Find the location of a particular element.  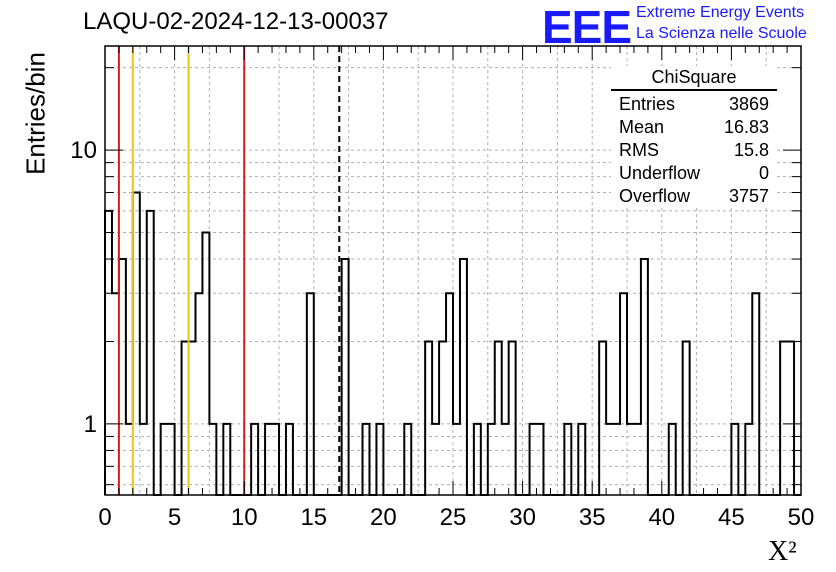

x-axis-label: X² is located at coordinates (782, 551).